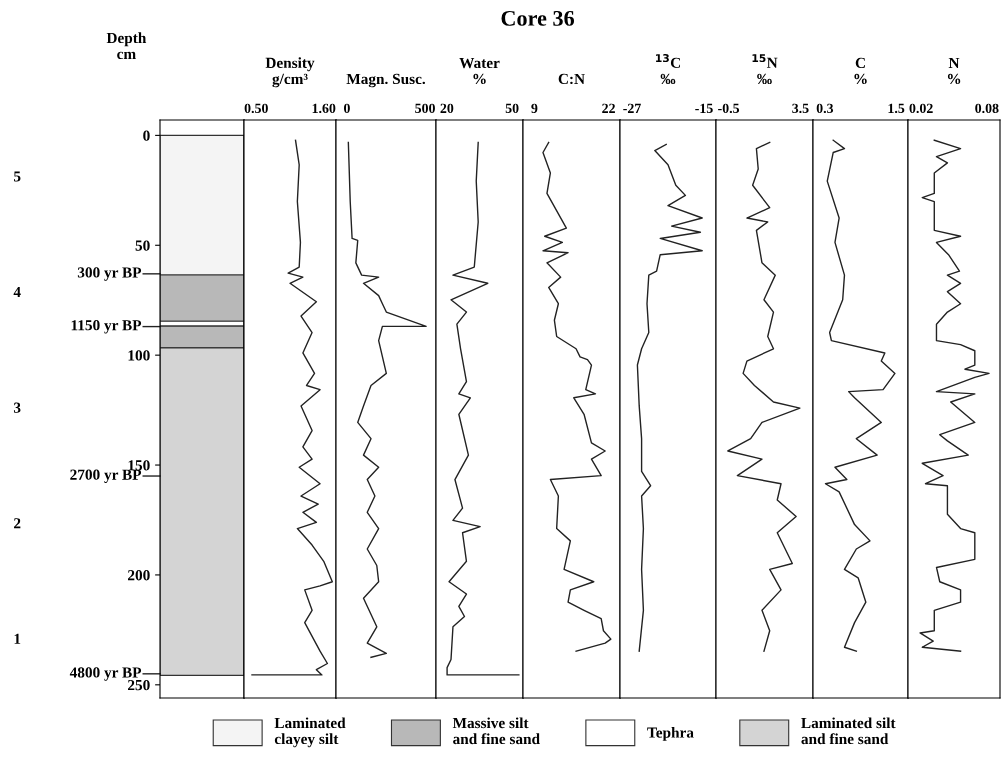  I want to click on y-tick-label: 100, so click(139, 355).